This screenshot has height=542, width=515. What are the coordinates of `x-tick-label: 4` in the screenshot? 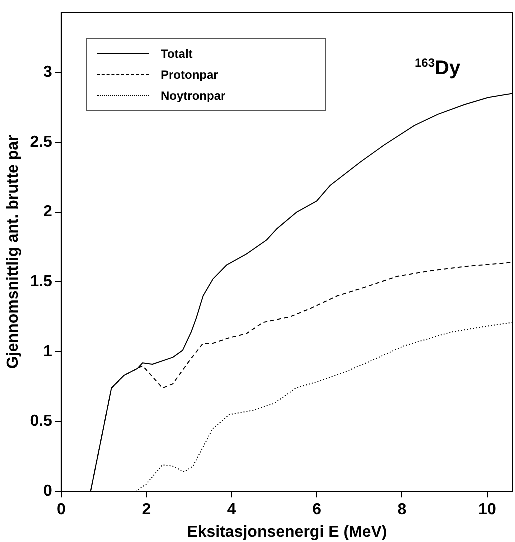 It's located at (231, 510).